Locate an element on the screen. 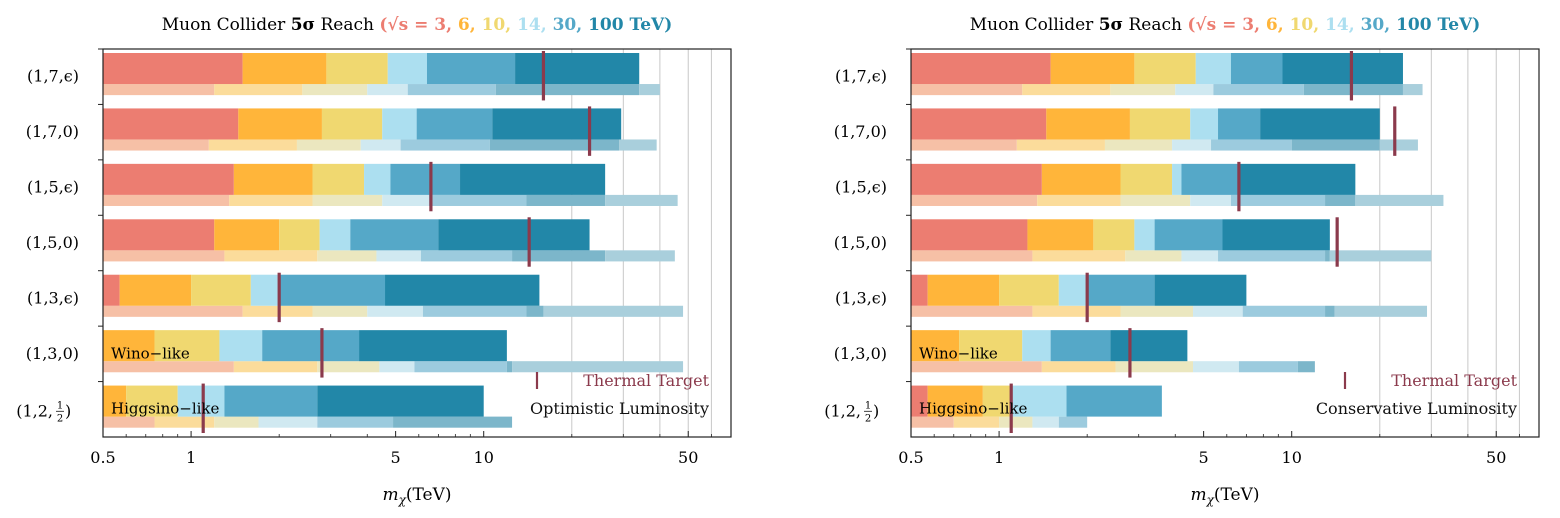 This screenshot has width=1560, height=518. legend-luminosity-label: Conservative Luminosity is located at coordinates (1416, 408).